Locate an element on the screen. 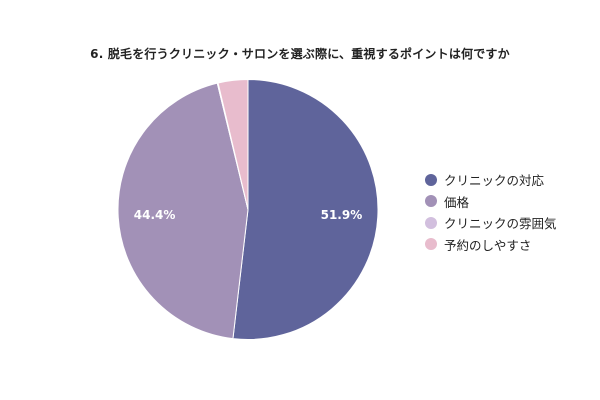 The height and width of the screenshot is (400, 600). legend-item: 価格 is located at coordinates (491, 202).